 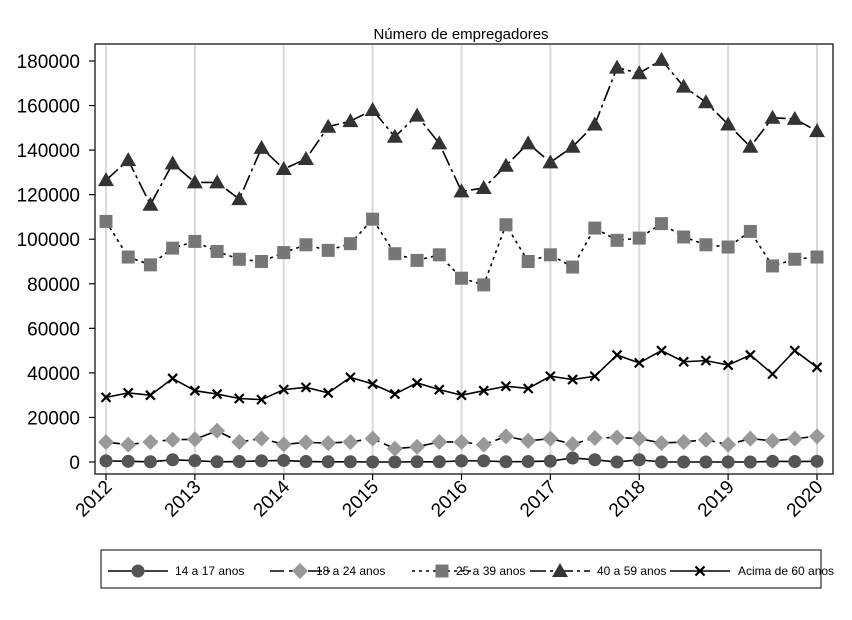 What do you see at coordinates (805, 499) in the screenshot?
I see `x-tick-label: 2020` at bounding box center [805, 499].